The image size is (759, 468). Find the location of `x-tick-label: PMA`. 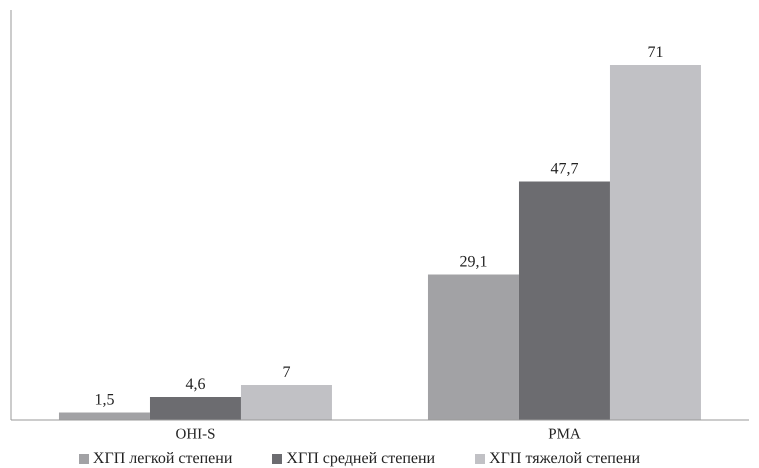

x-tick-label: PMA is located at coordinates (564, 434).